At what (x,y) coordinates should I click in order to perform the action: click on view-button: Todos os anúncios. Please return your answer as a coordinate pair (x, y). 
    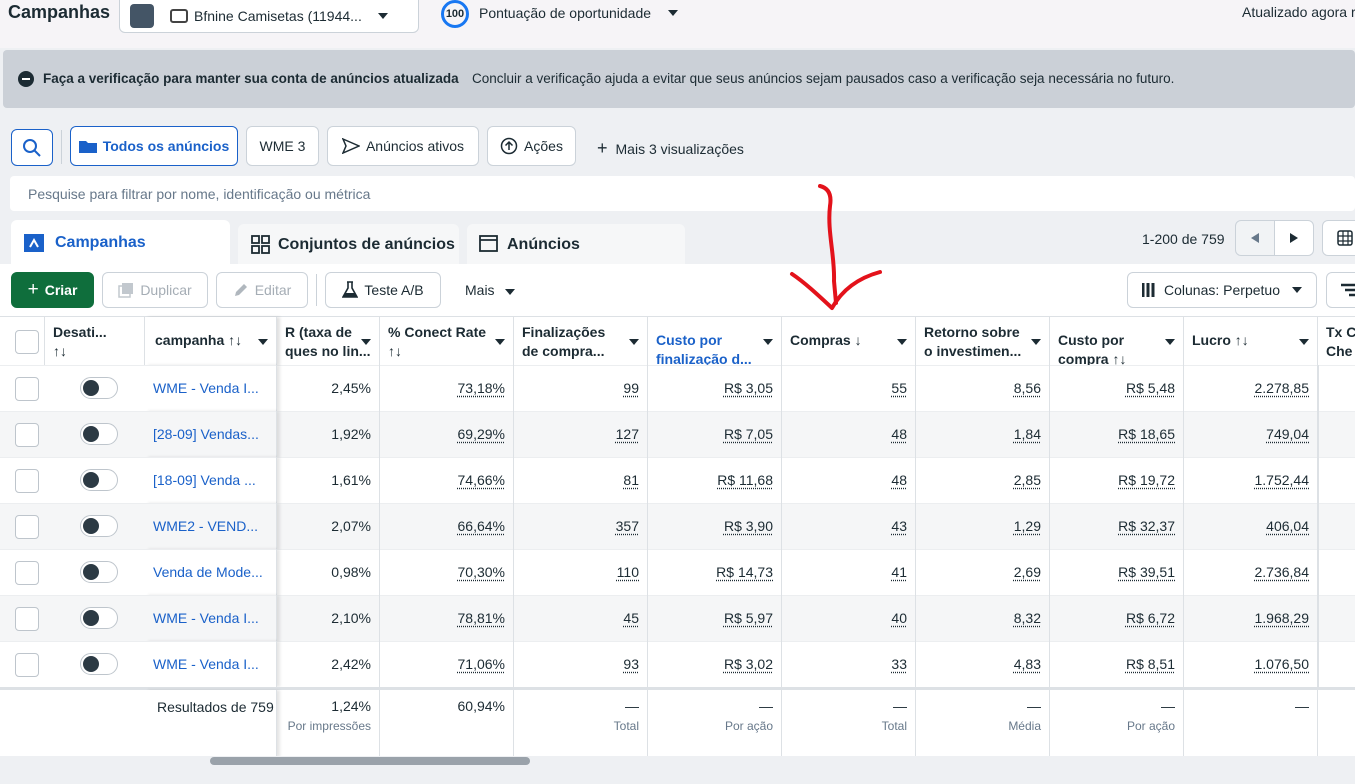
    Looking at the image, I should click on (154, 146).